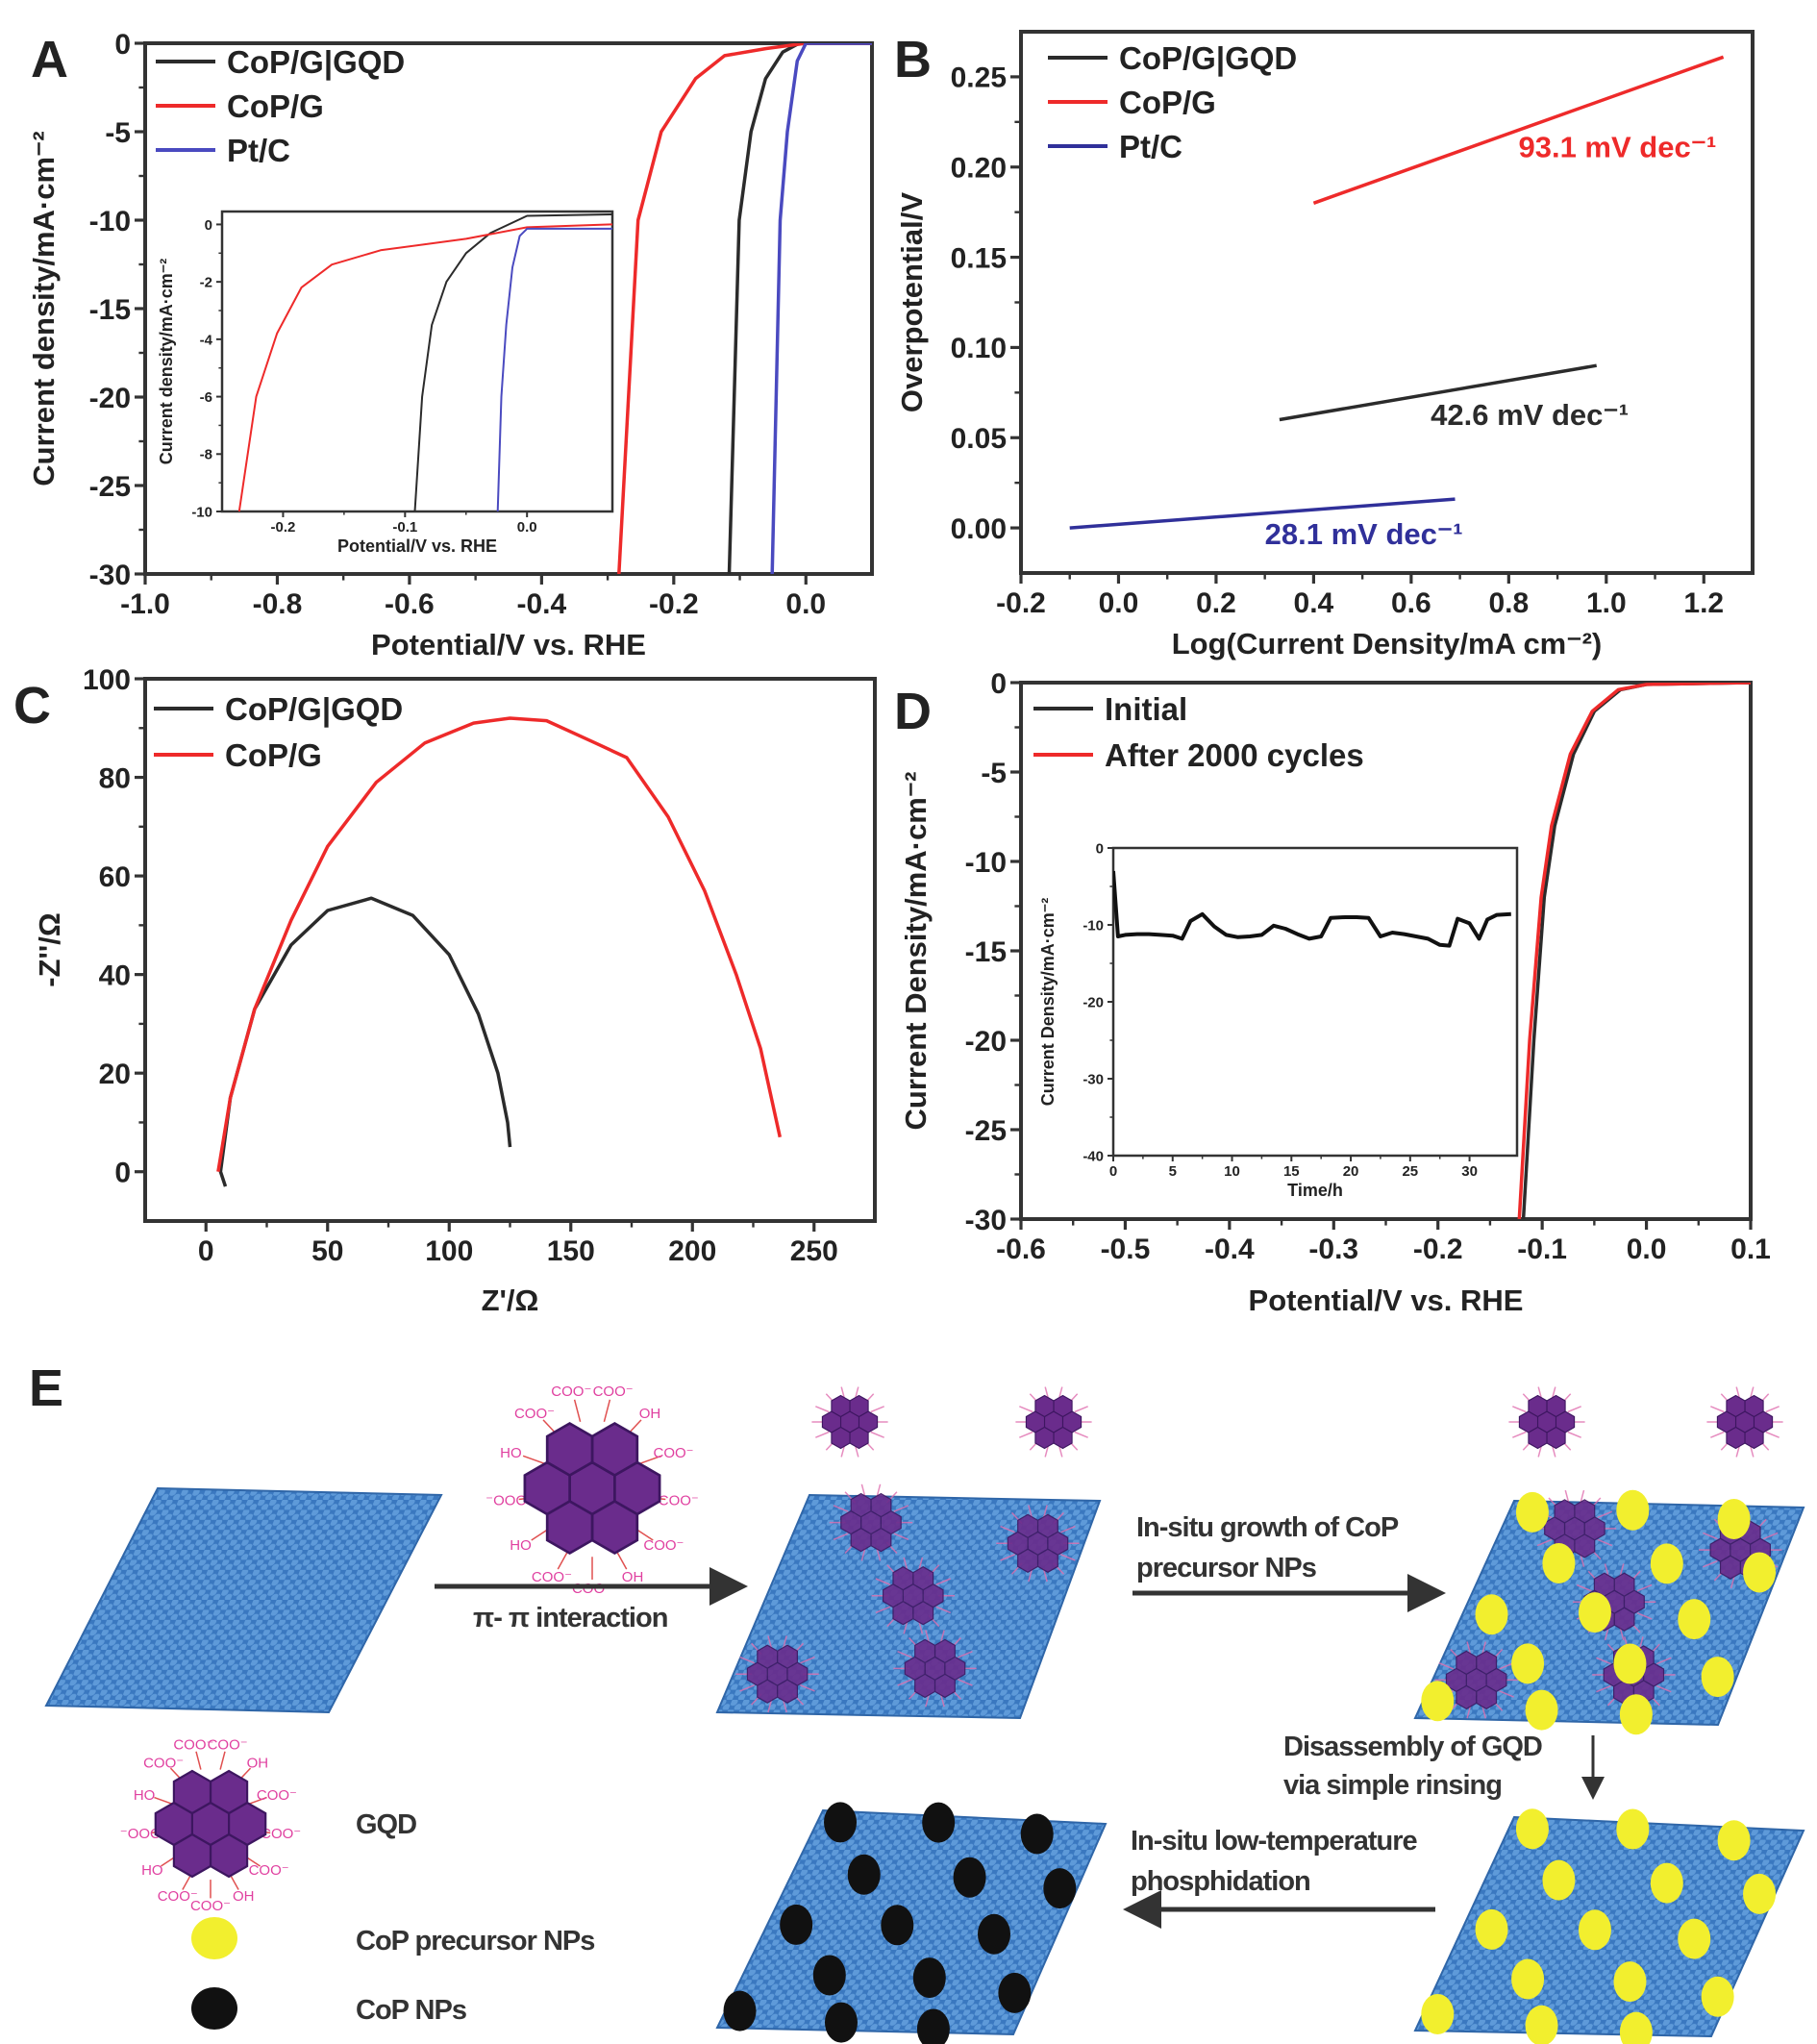  What do you see at coordinates (46, 1388) in the screenshot?
I see `panel-label-e: E` at bounding box center [46, 1388].